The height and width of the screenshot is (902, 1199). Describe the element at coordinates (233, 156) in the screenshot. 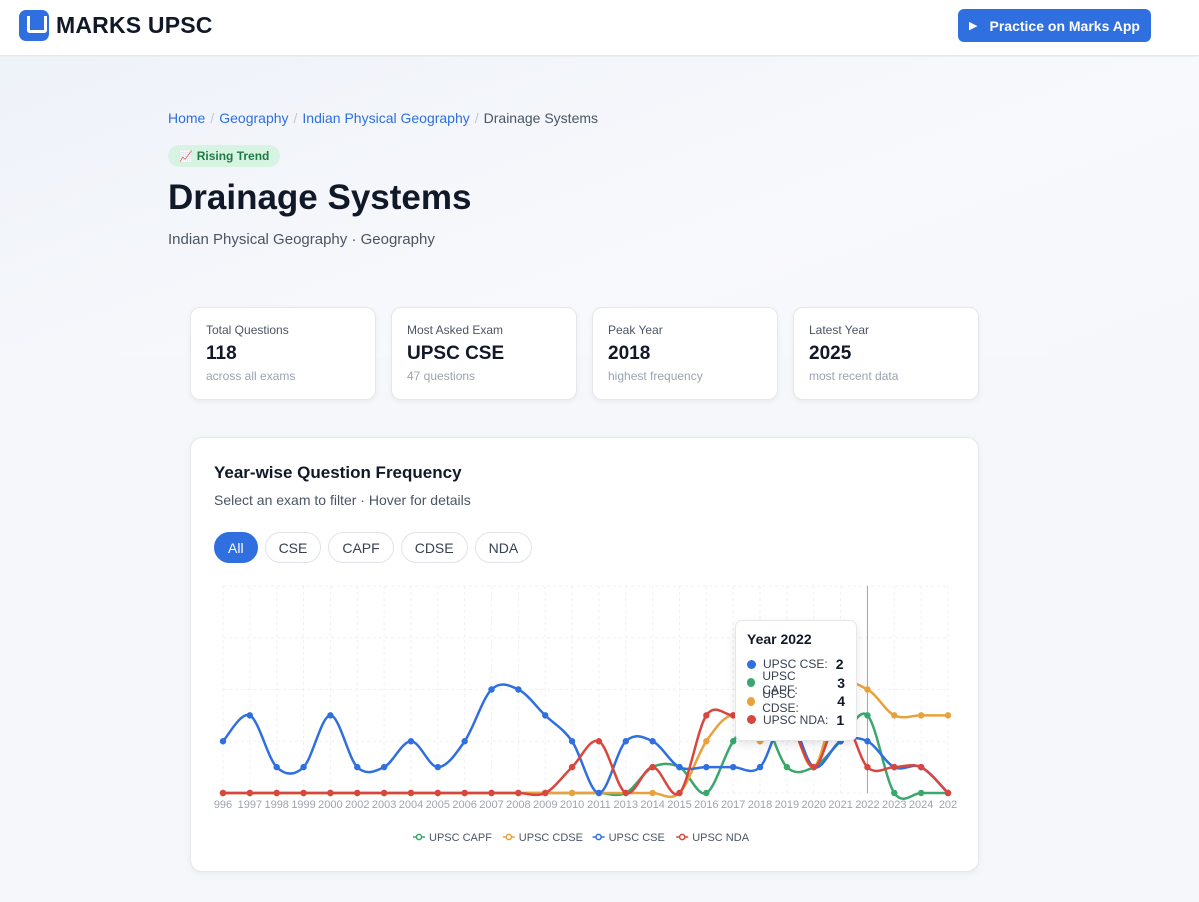

I see `trend-badge-label: Rising Trend` at that location.